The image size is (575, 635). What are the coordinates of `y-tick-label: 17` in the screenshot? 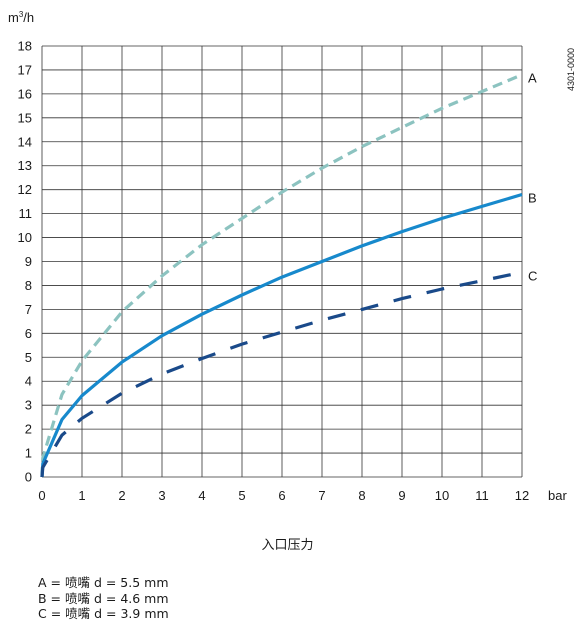 It's located at (25, 69).